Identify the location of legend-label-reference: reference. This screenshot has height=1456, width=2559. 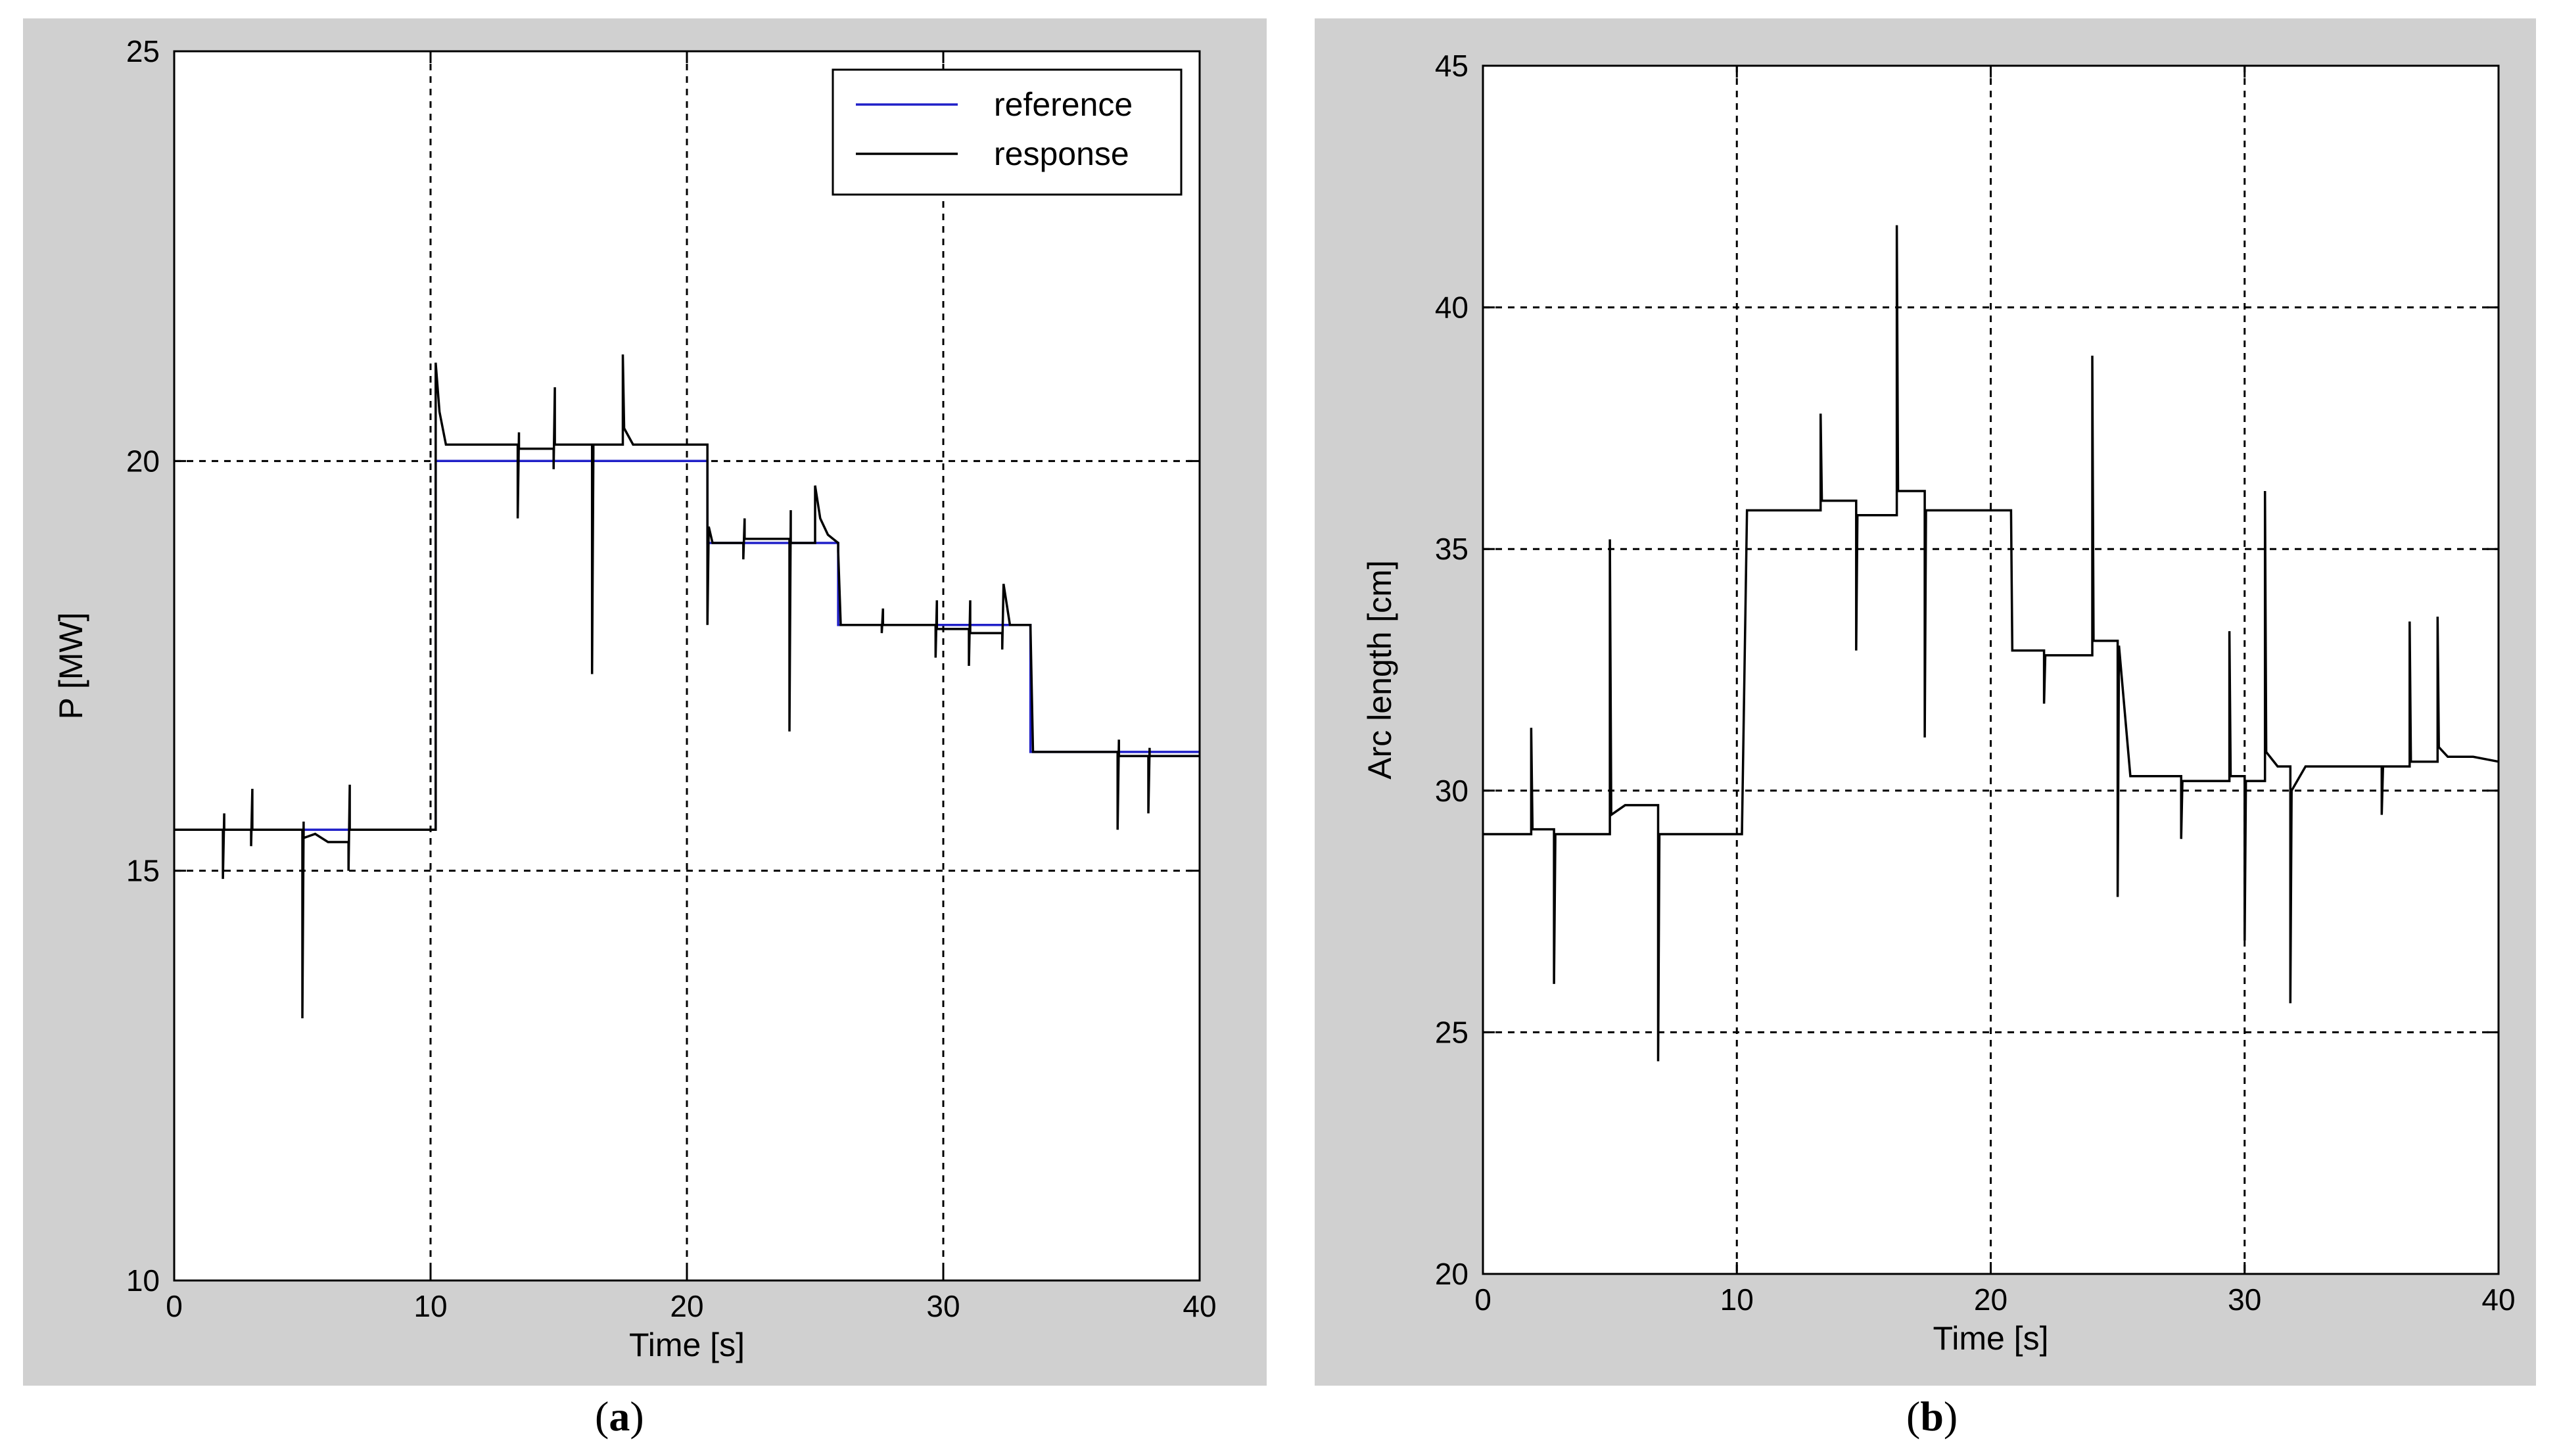
(1063, 104).